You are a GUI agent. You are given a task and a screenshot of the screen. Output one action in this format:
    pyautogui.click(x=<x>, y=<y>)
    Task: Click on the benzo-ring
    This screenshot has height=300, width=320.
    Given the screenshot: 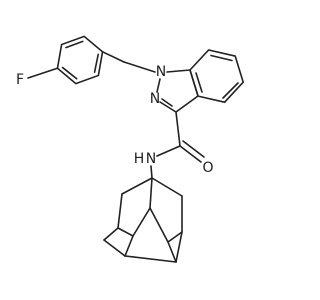 What is the action you would take?
    pyautogui.click(x=217, y=76)
    